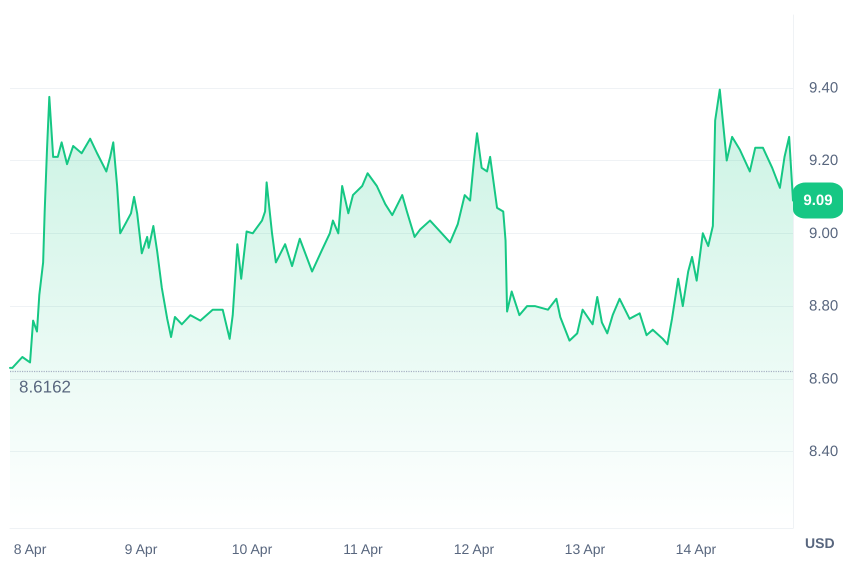  I want to click on x-tick-label: 14 Apr, so click(696, 549).